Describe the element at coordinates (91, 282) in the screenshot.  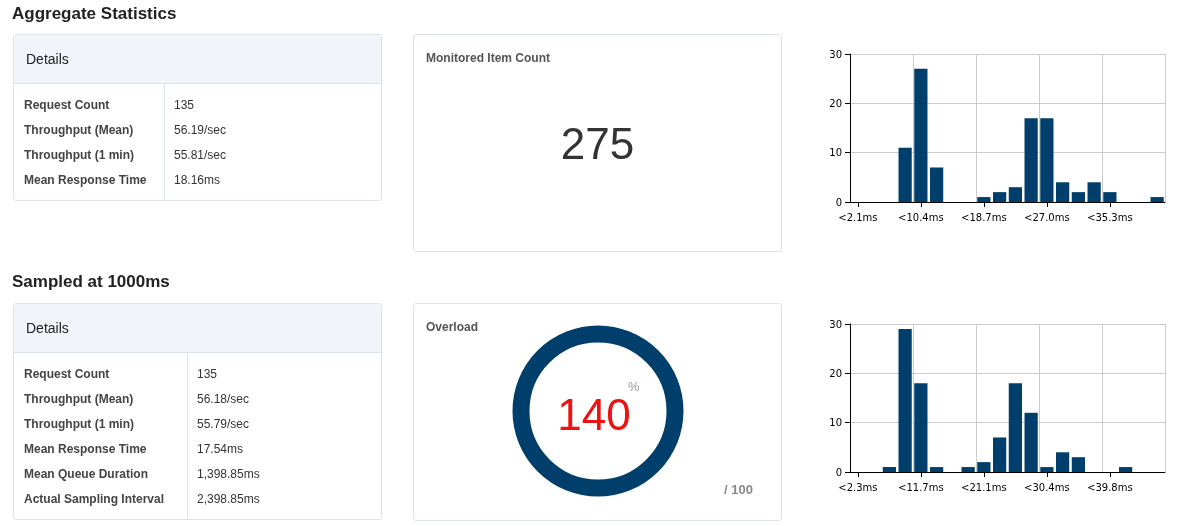
I see `text: Sampled at 1000ms` at that location.